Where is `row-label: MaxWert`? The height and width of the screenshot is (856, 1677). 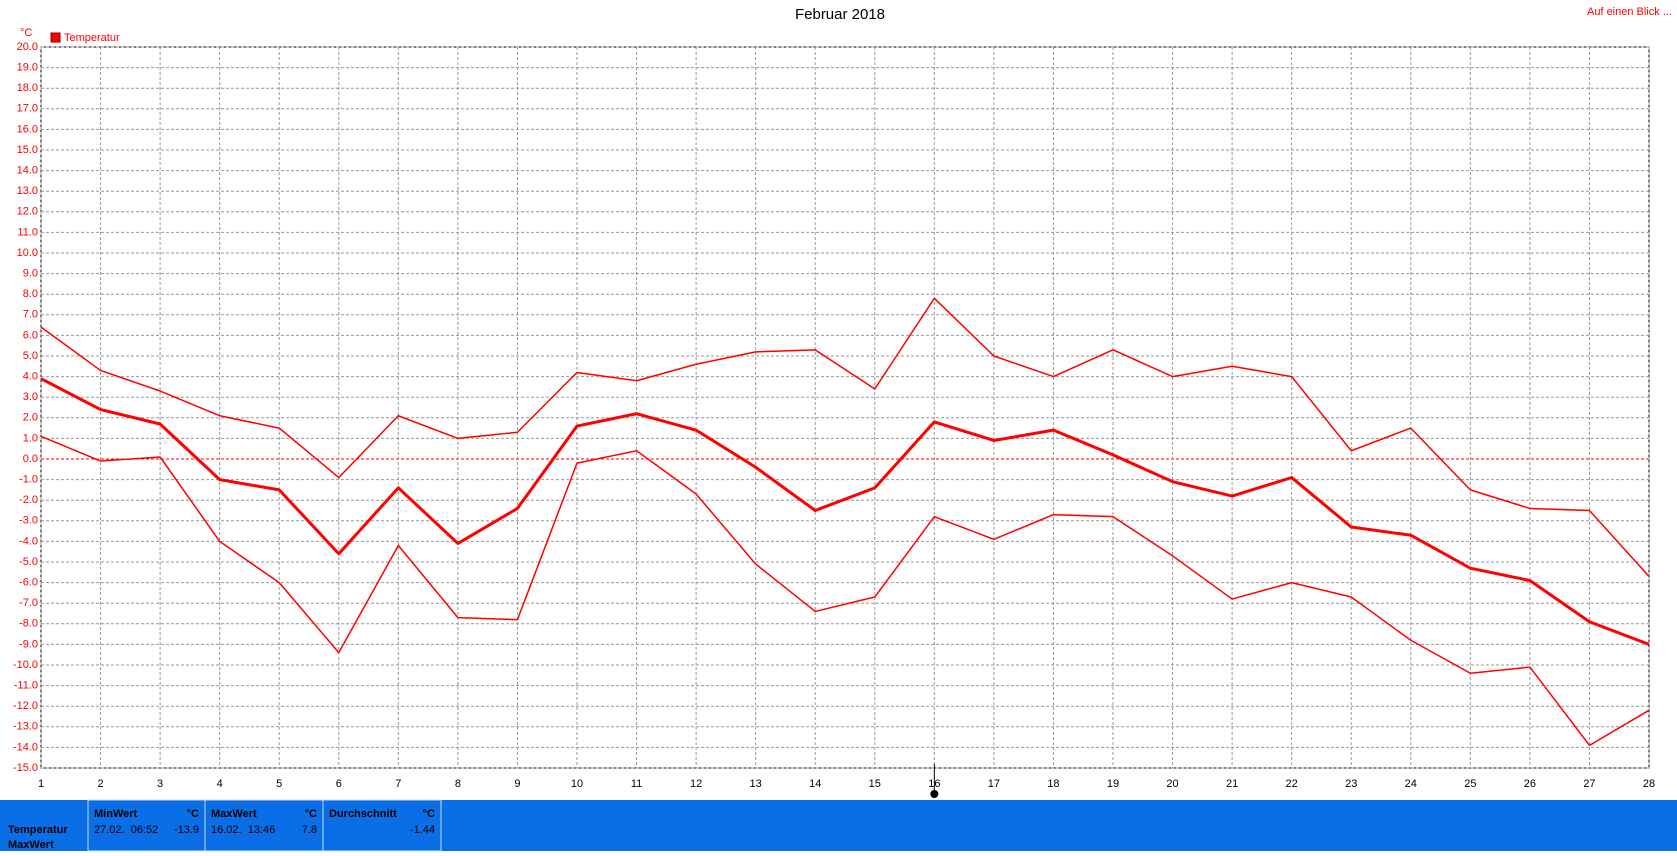 row-label: MaxWert is located at coordinates (31, 845).